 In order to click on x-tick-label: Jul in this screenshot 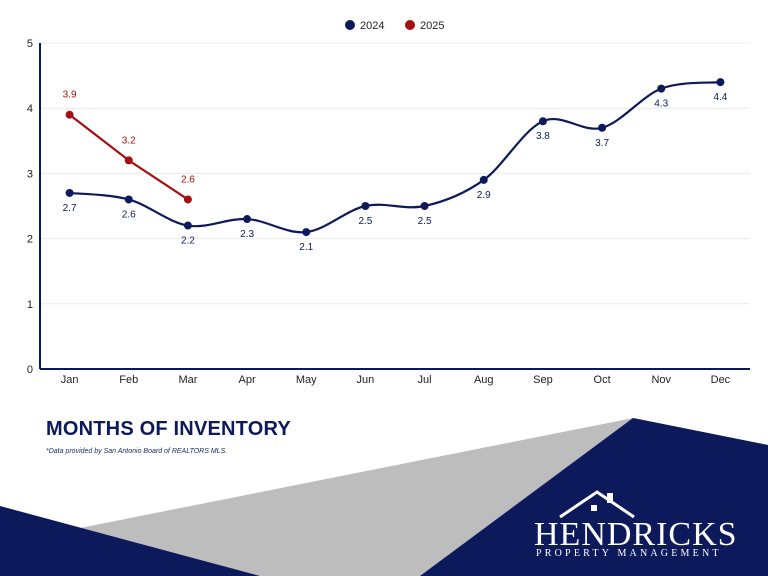, I will do `click(425, 380)`.